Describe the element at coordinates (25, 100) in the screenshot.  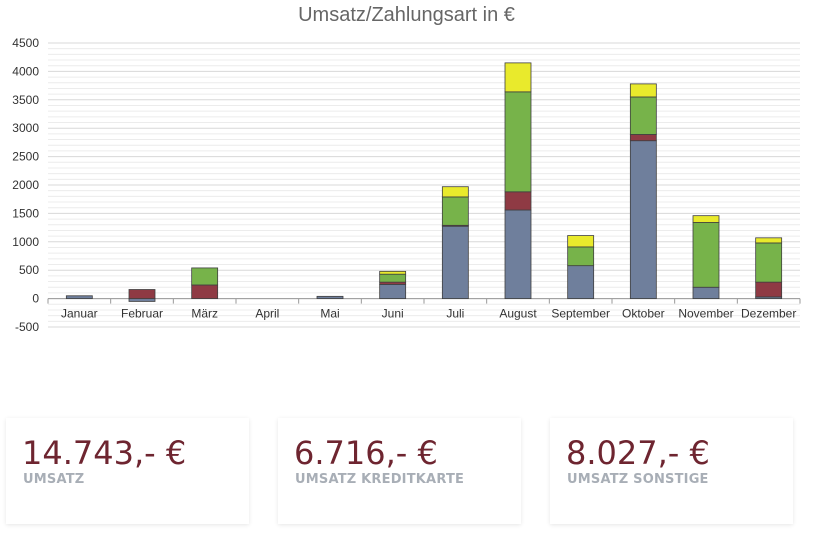
I see `y-tick-label: 3500` at that location.